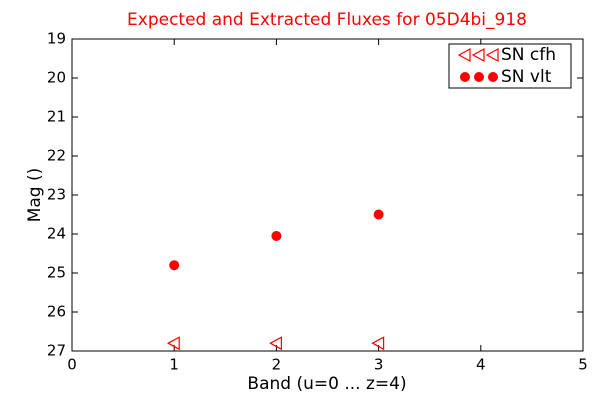 This screenshot has height=404, width=600. Describe the element at coordinates (56, 273) in the screenshot. I see `y-tick-label: 25` at that location.